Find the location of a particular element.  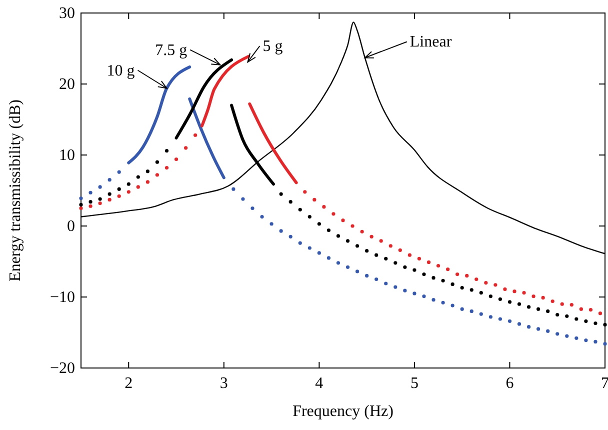

x-tick-label: 5 is located at coordinates (414, 383).